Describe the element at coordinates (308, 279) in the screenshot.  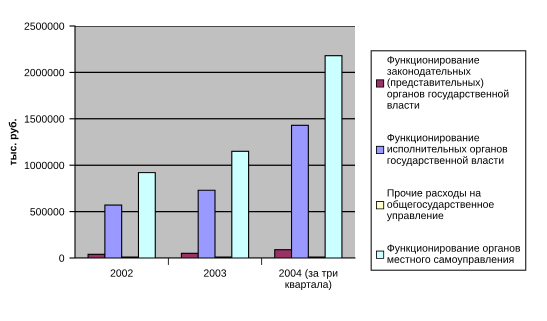
I see `x-tick-label: 2004 (за три квартала)` at that location.